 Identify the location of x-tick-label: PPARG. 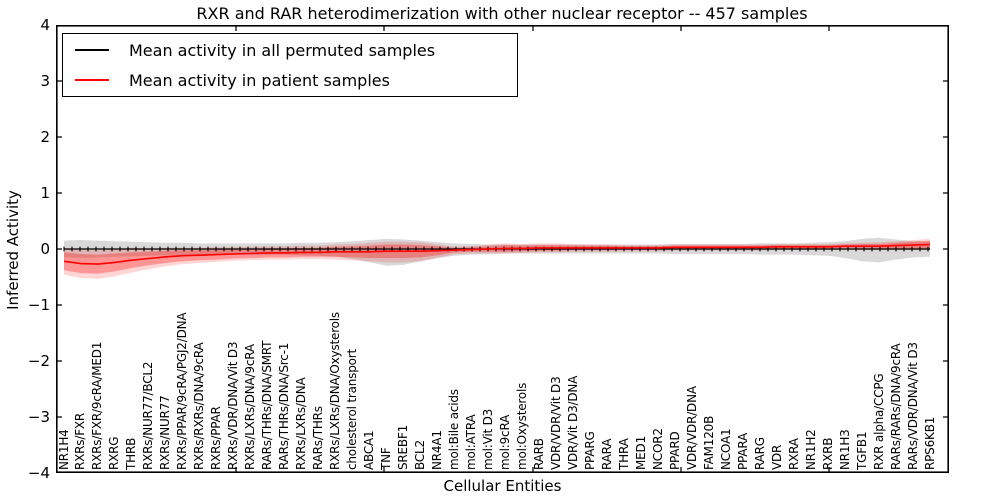
(589, 450).